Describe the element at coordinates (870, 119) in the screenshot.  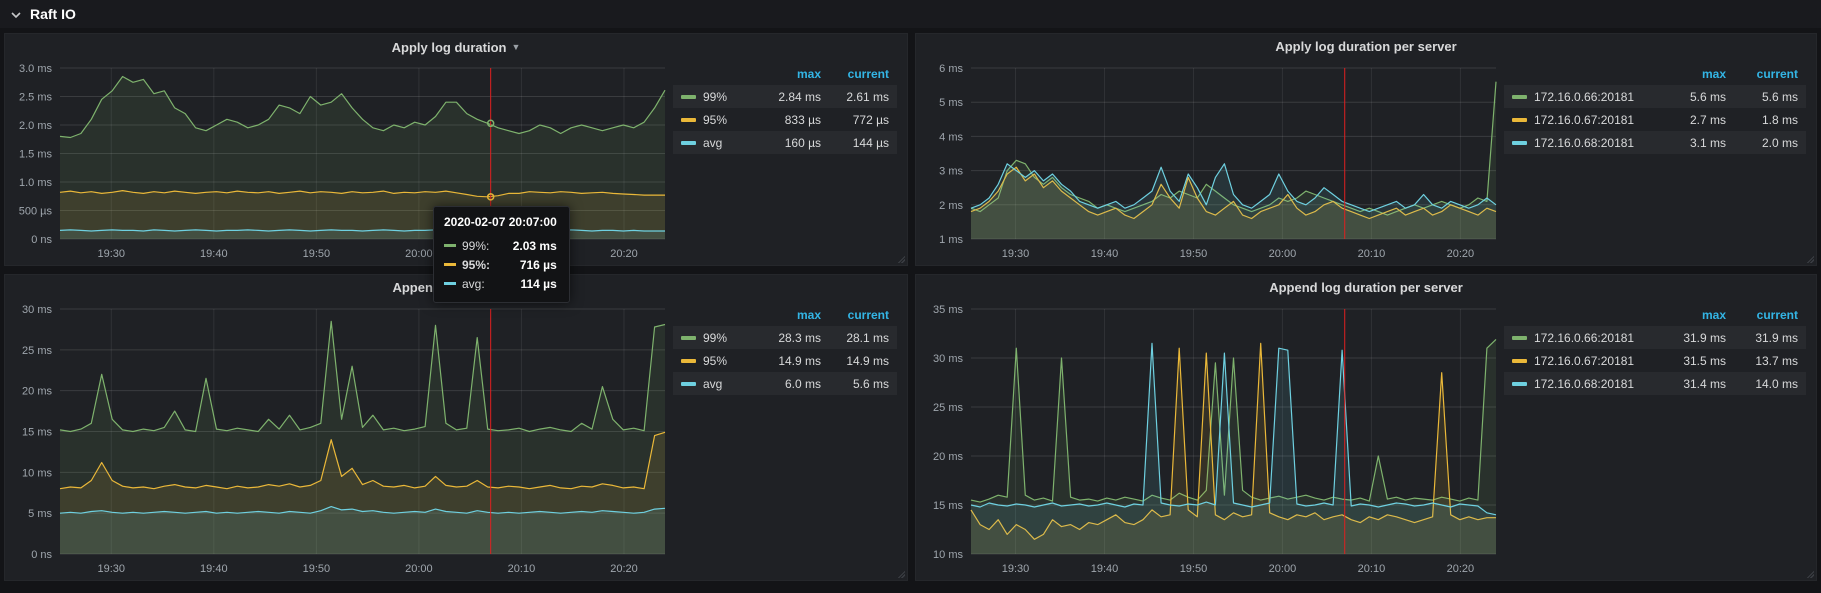
I see `legend-current-value: 772 µs` at that location.